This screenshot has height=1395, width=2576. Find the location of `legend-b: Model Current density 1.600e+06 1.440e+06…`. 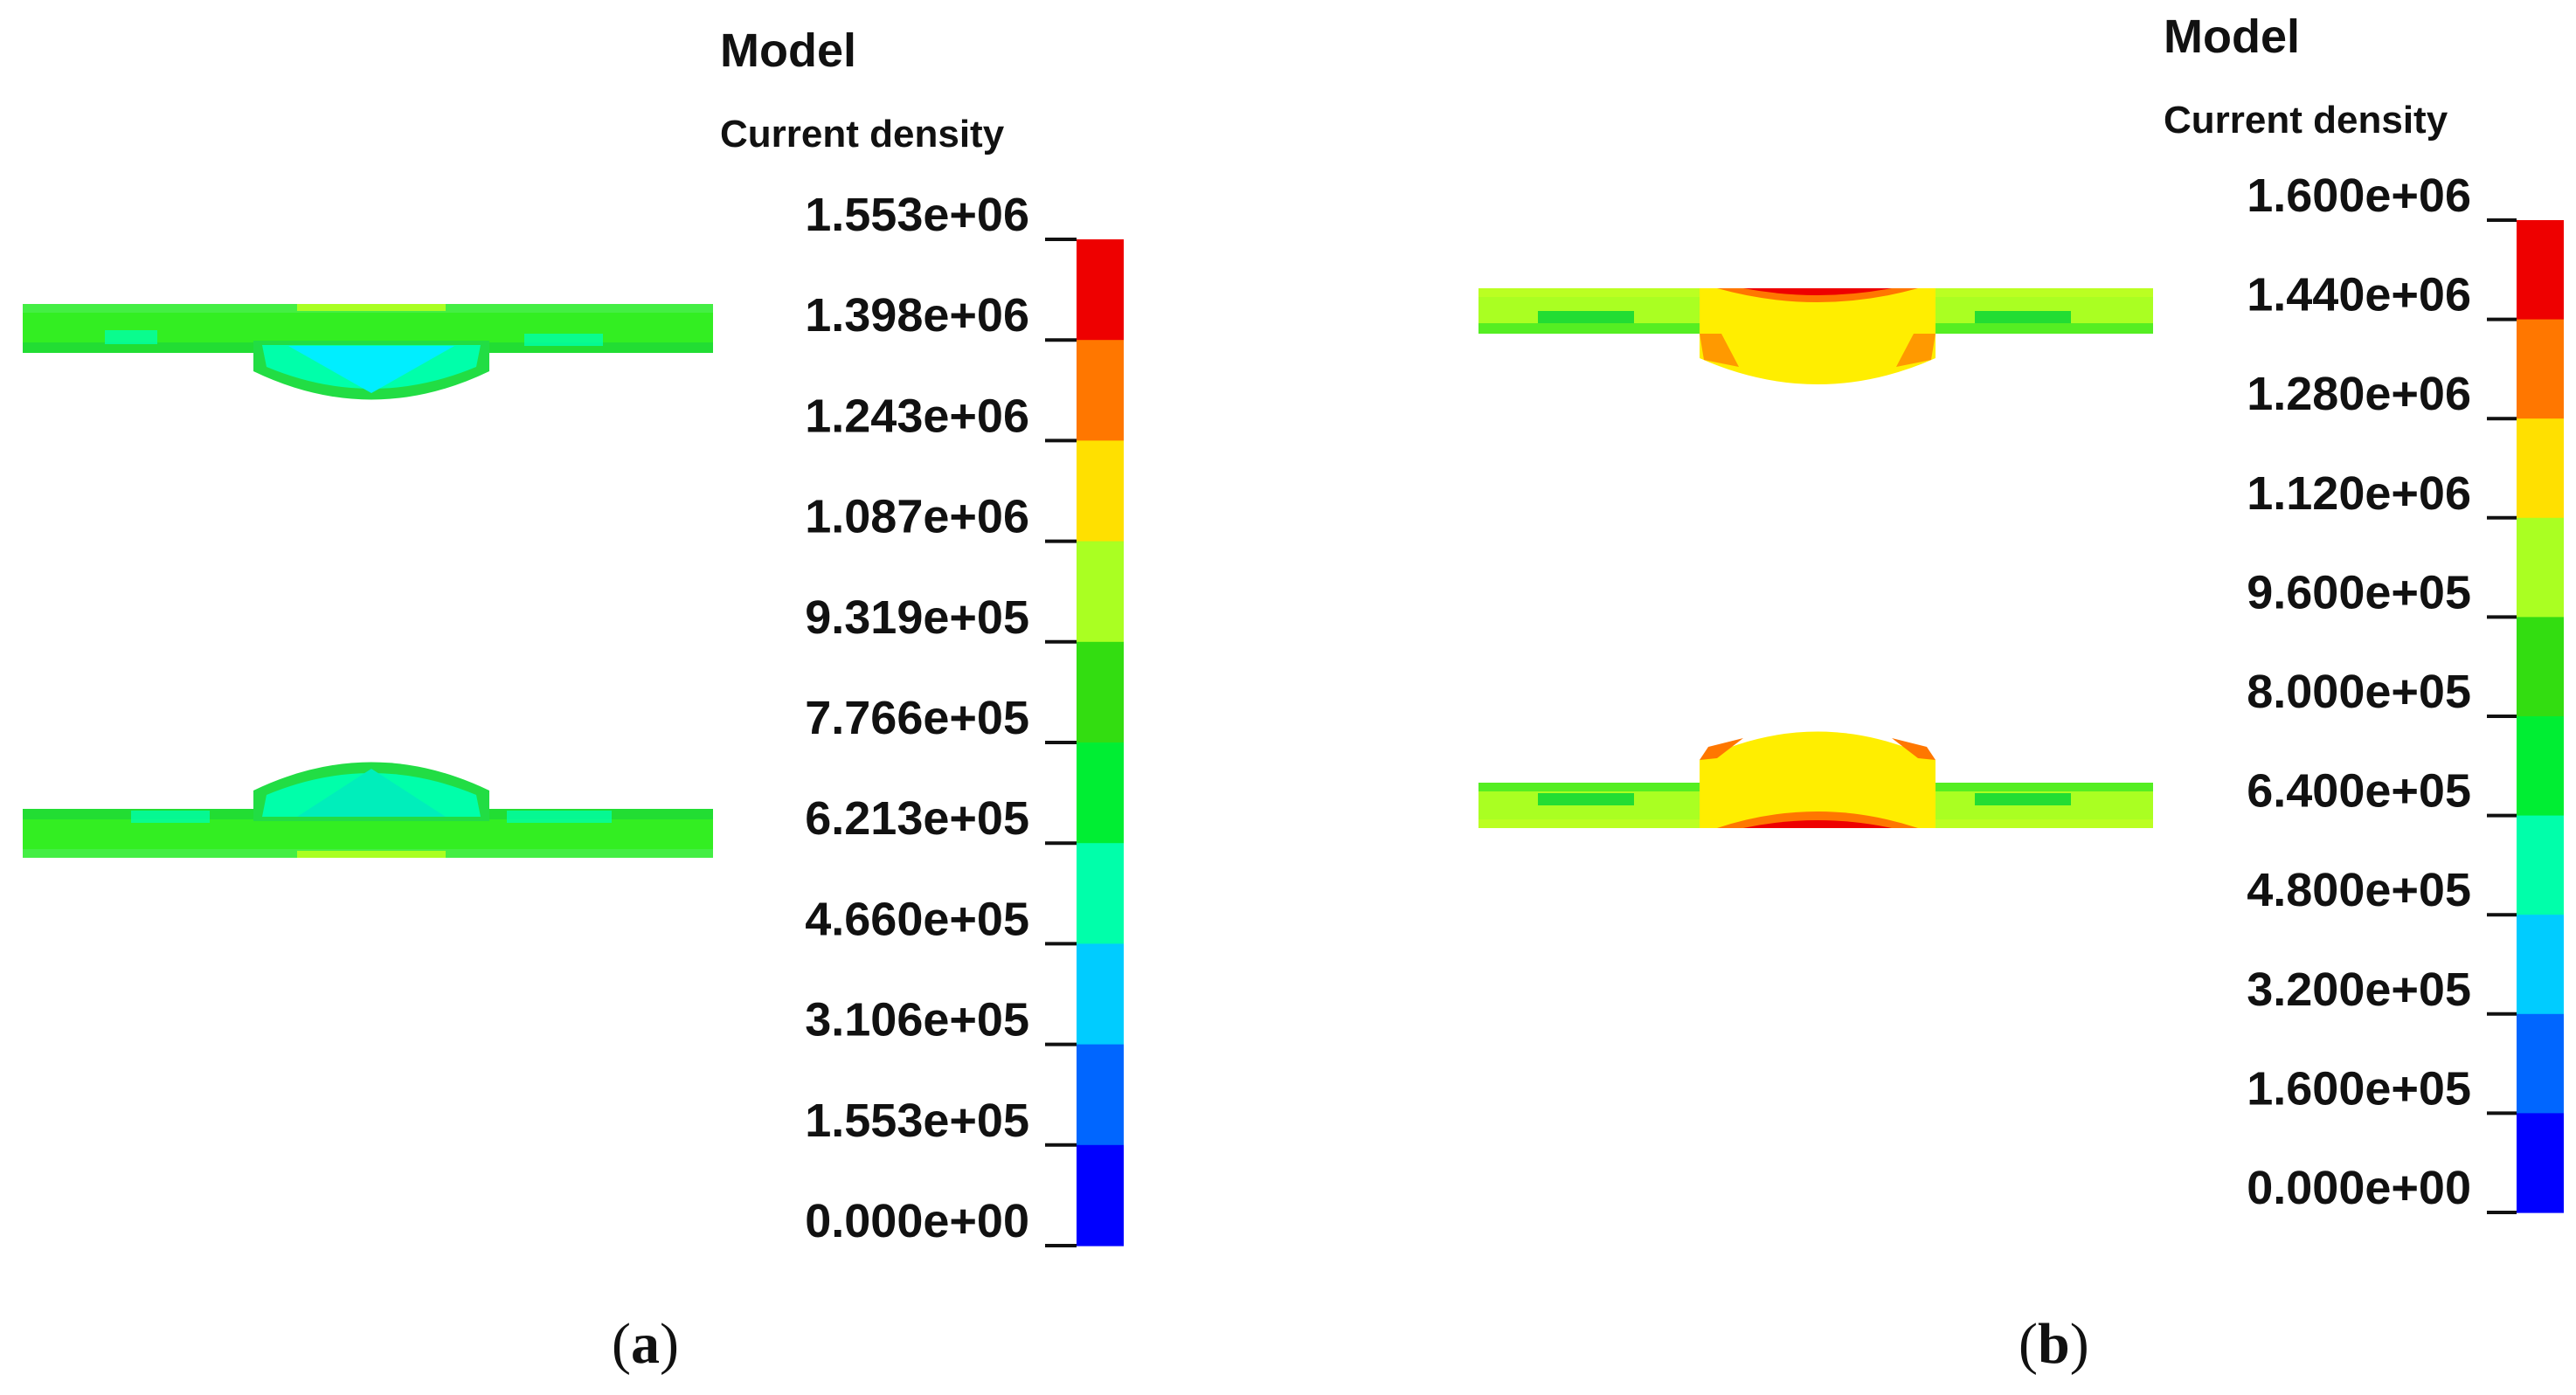

legend-b: Model Current density 1.600e+06 1.440e+06… is located at coordinates (2364, 612).